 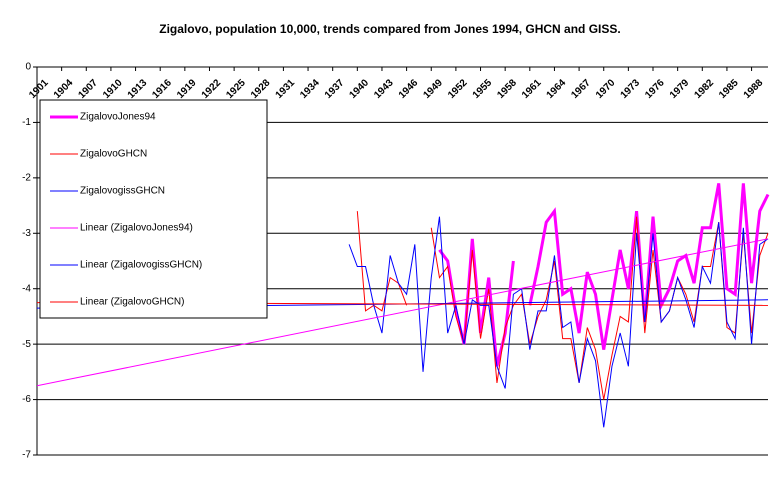 I want to click on y-tick-label: -1, so click(x=26, y=122).